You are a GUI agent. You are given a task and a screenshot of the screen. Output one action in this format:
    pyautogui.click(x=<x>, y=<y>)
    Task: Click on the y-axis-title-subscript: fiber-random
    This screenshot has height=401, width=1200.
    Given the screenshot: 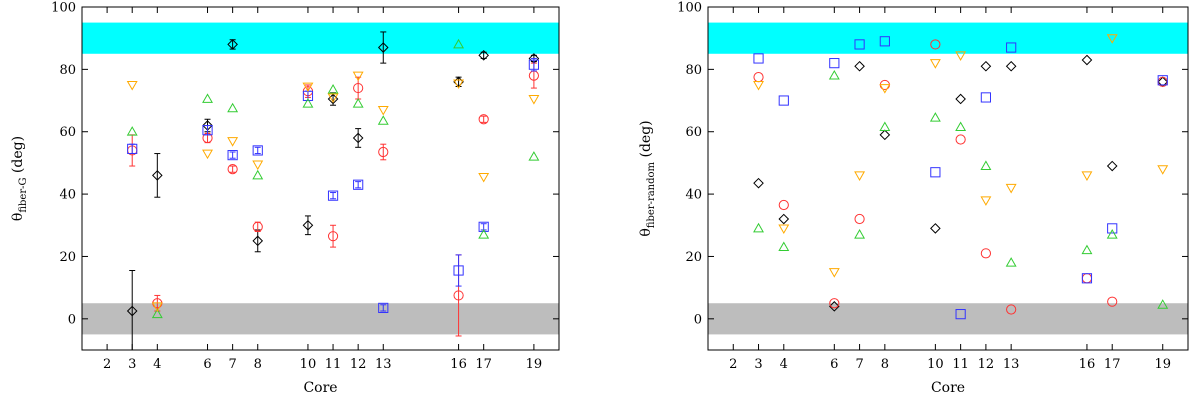 What is the action you would take?
    pyautogui.click(x=651, y=194)
    